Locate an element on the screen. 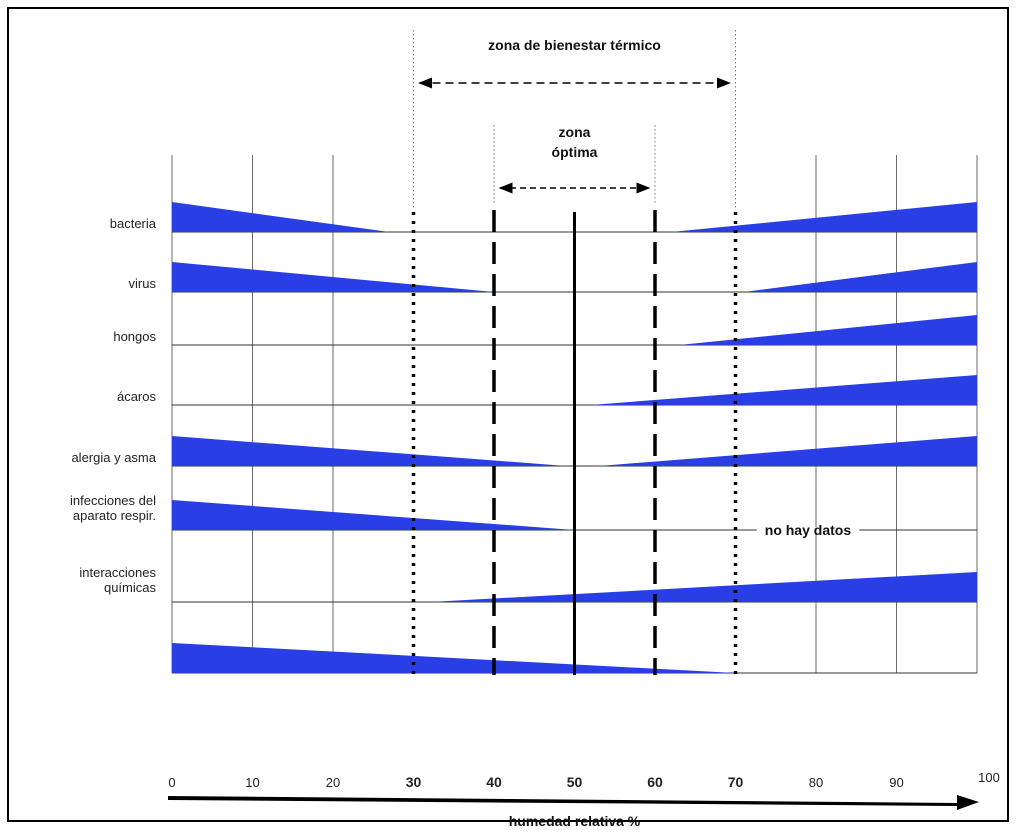  annotation-no-data: no hay datos is located at coordinates (808, 530).